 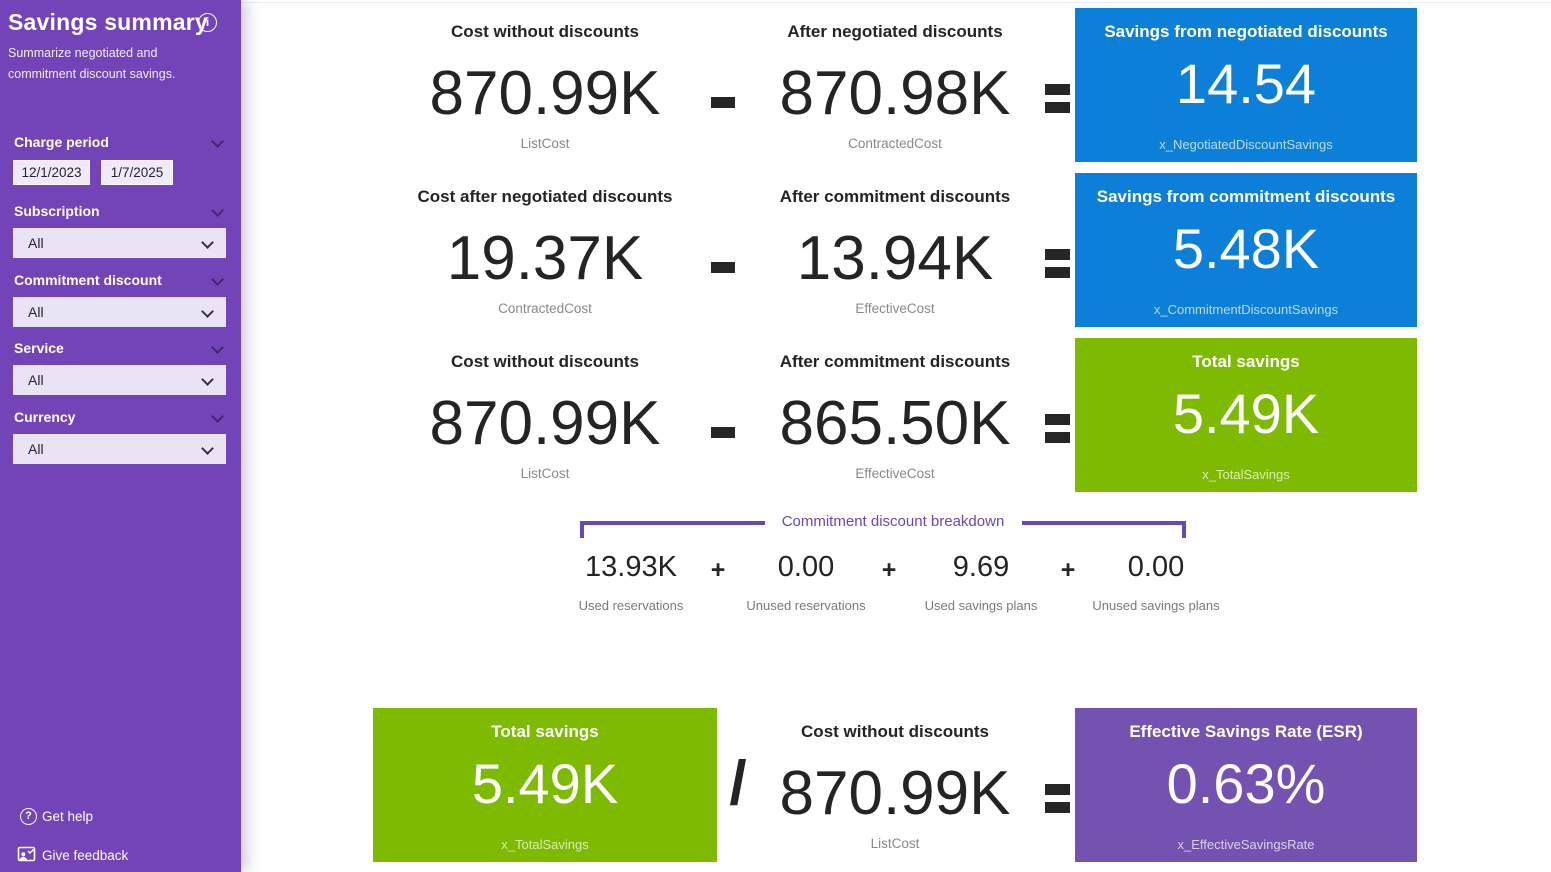 What do you see at coordinates (45, 417) in the screenshot?
I see `currency-label: Currency` at bounding box center [45, 417].